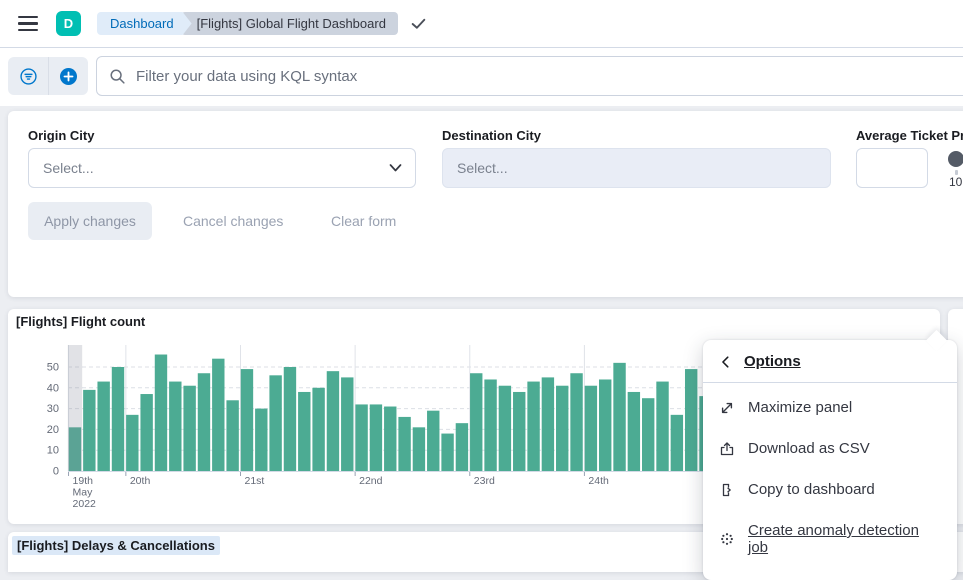 This screenshot has height=580, width=963. I want to click on svg-text: 24th, so click(598, 481).